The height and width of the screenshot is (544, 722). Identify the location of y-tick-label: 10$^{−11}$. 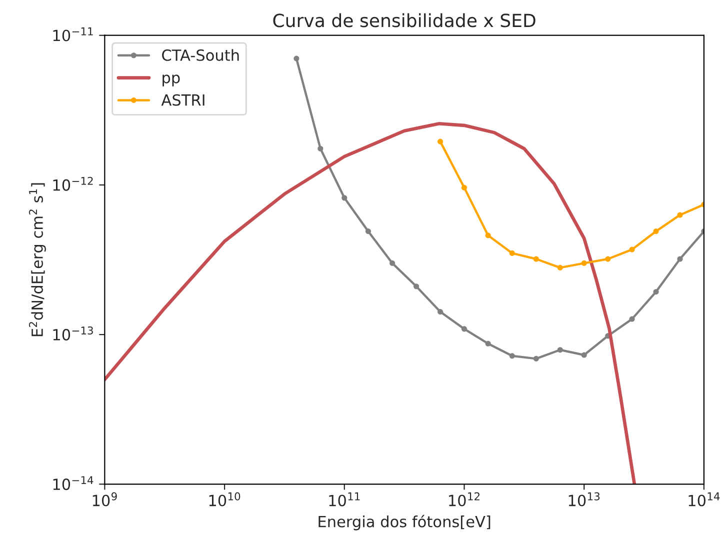
(73, 34).